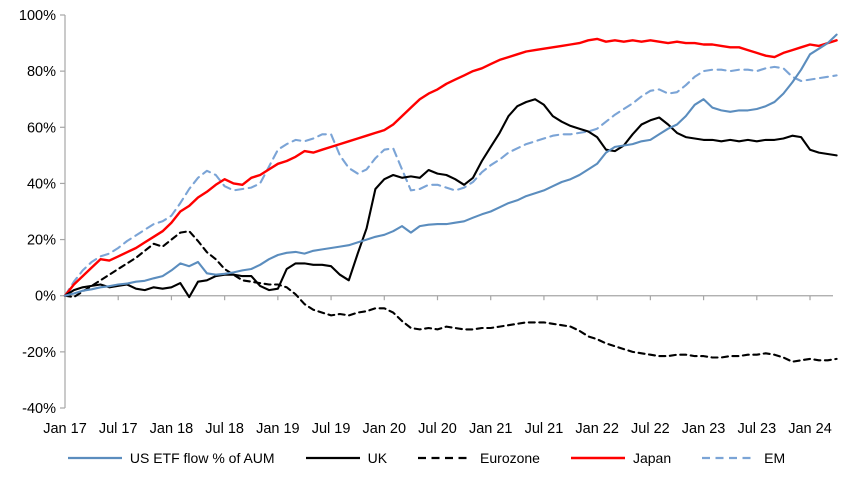 This screenshot has height=494, width=852. Describe the element at coordinates (597, 429) in the screenshot. I see `x-tick-label: Jan 22` at that location.